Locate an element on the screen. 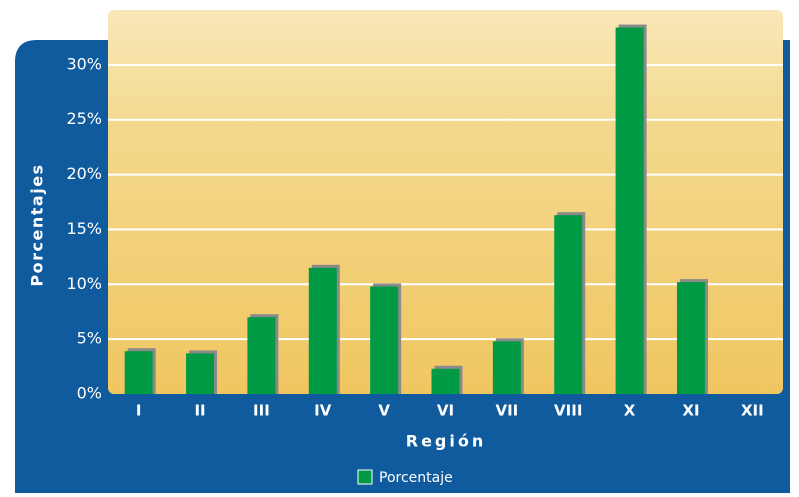  x-tick-label: II is located at coordinates (199, 411).